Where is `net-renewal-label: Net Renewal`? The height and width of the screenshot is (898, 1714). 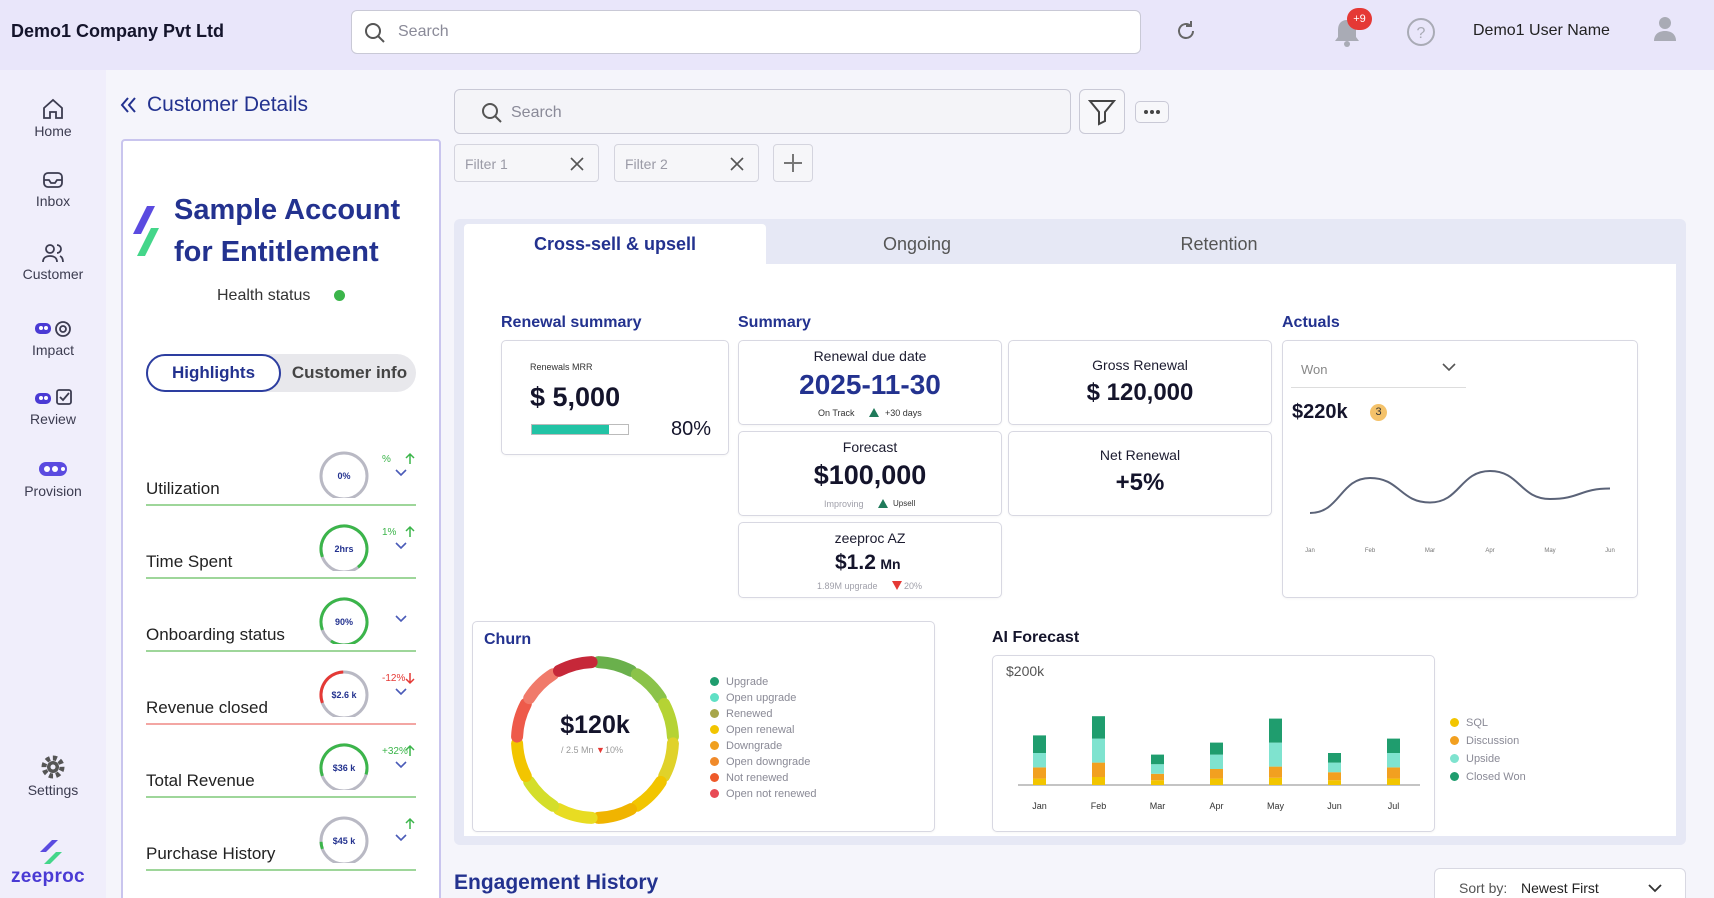
net-renewal-label: Net Renewal is located at coordinates (1140, 455).